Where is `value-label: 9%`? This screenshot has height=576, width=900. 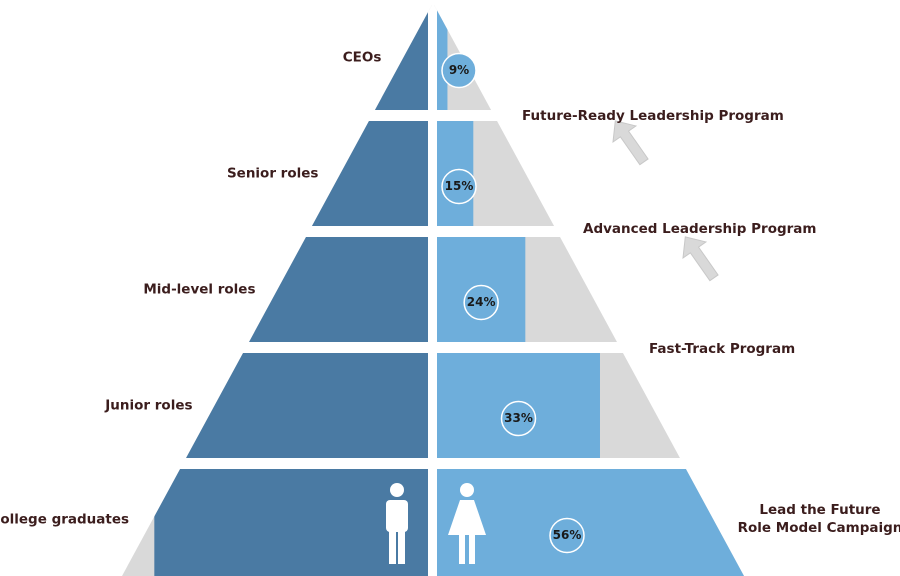
value-label: 9% is located at coordinates (459, 70).